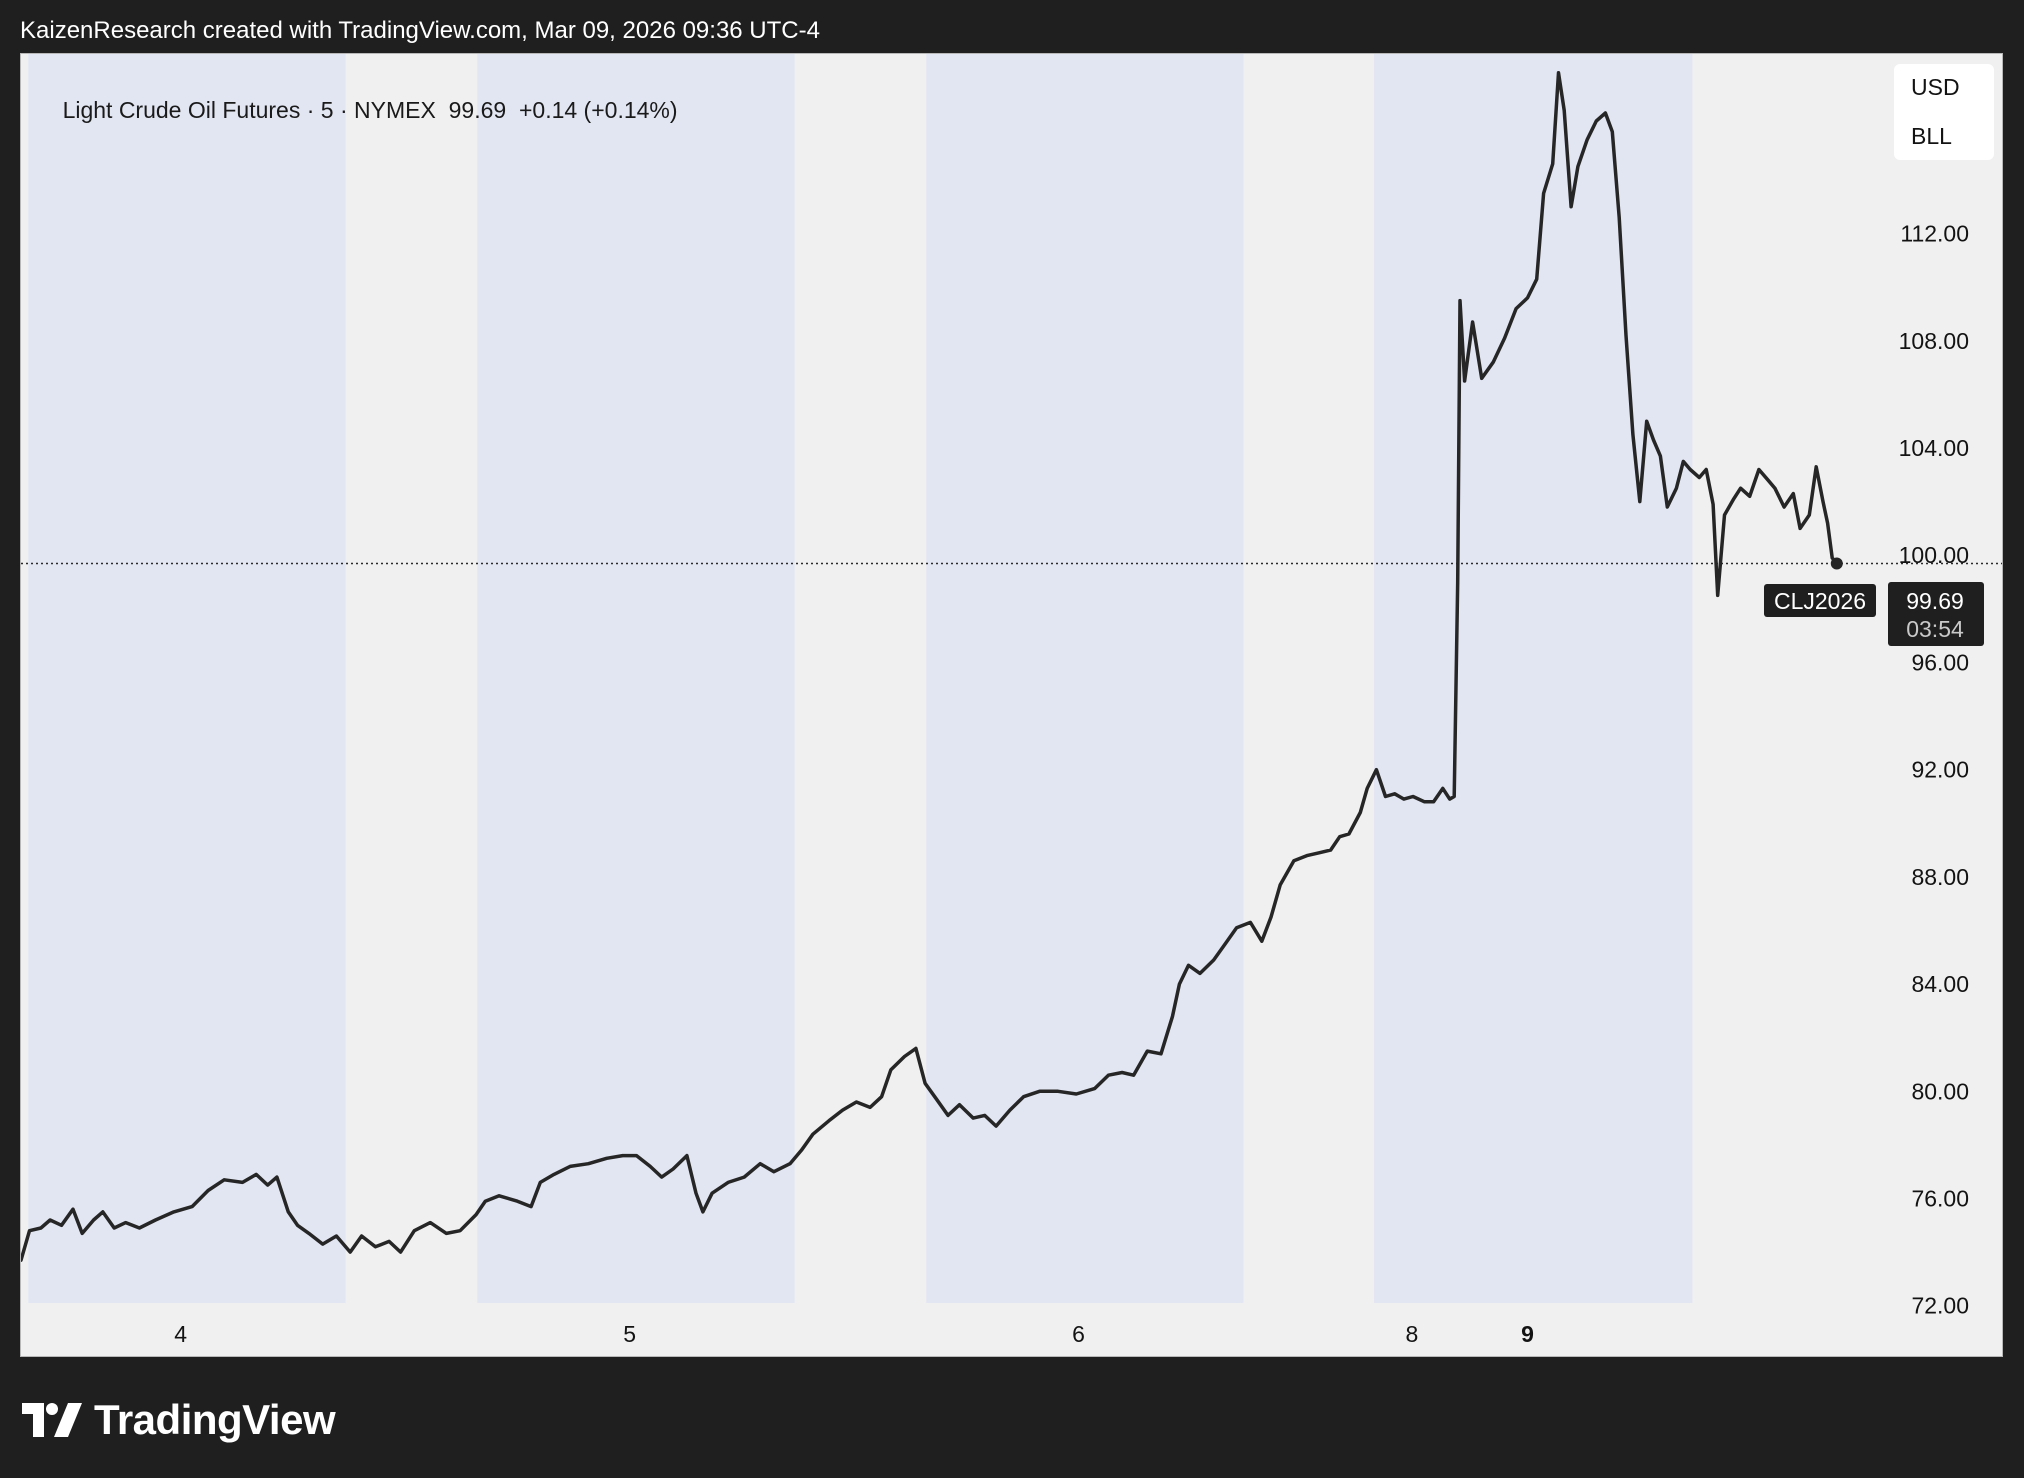 The image size is (2024, 1478). Describe the element at coordinates (1411, 1334) in the screenshot. I see `x-tick-label: 8` at that location.